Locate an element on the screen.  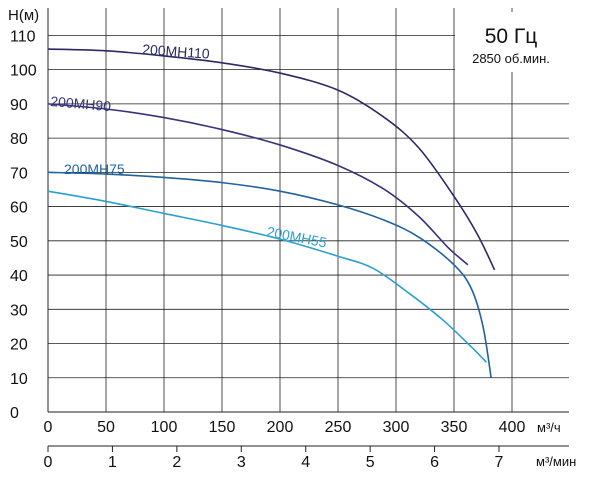
y-axis-label: H(м) is located at coordinates (23, 15).